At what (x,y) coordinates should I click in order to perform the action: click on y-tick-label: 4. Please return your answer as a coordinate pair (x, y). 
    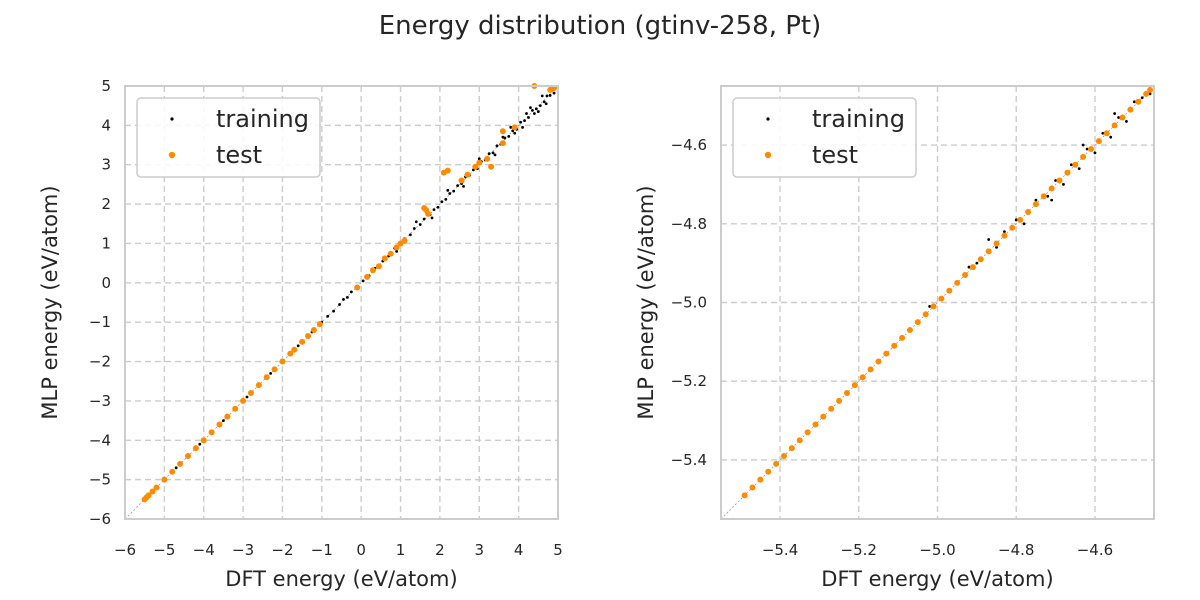
    Looking at the image, I should click on (106, 125).